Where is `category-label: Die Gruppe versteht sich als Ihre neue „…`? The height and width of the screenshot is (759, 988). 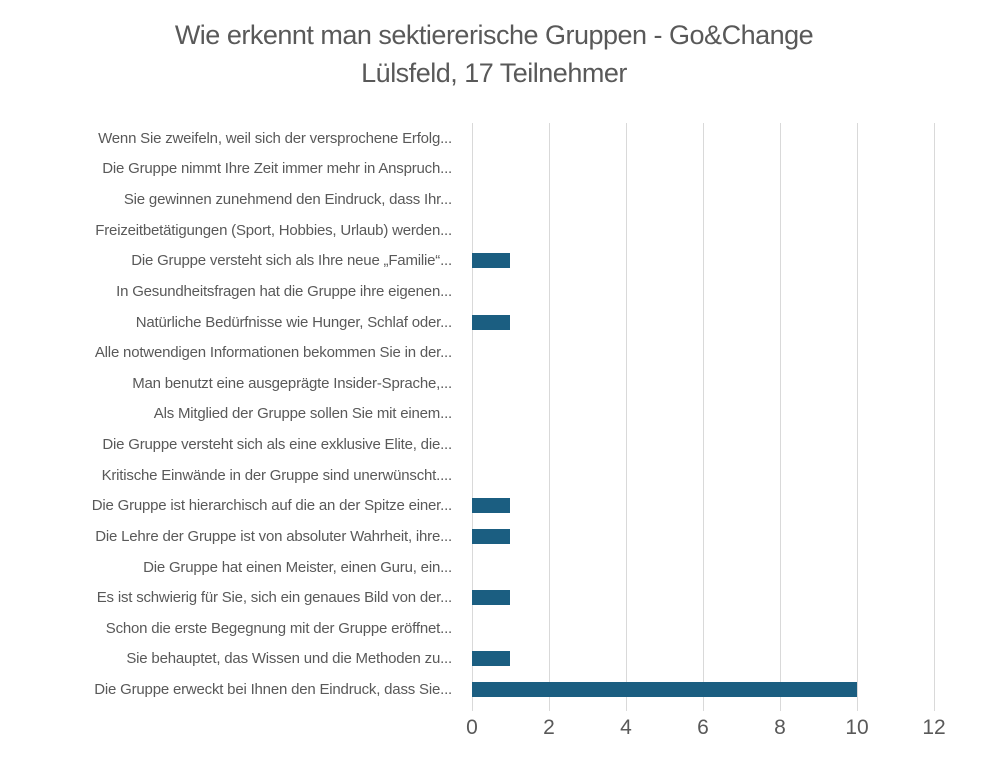
category-label: Die Gruppe versteht sich als Ihre neue „… is located at coordinates (291, 261).